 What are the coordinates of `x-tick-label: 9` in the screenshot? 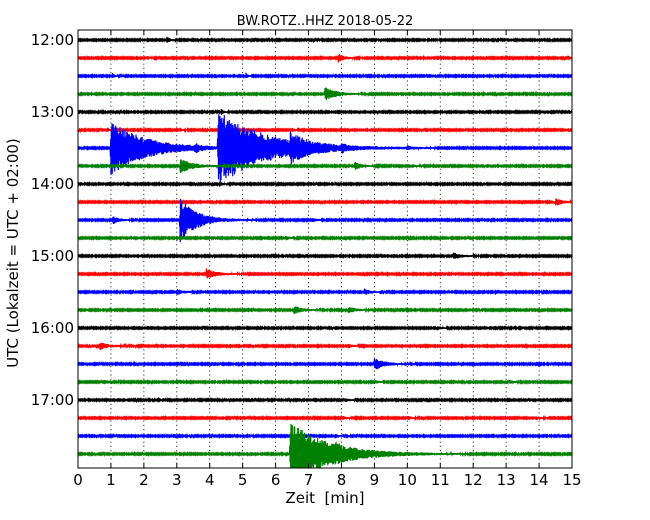 It's located at (375, 480).